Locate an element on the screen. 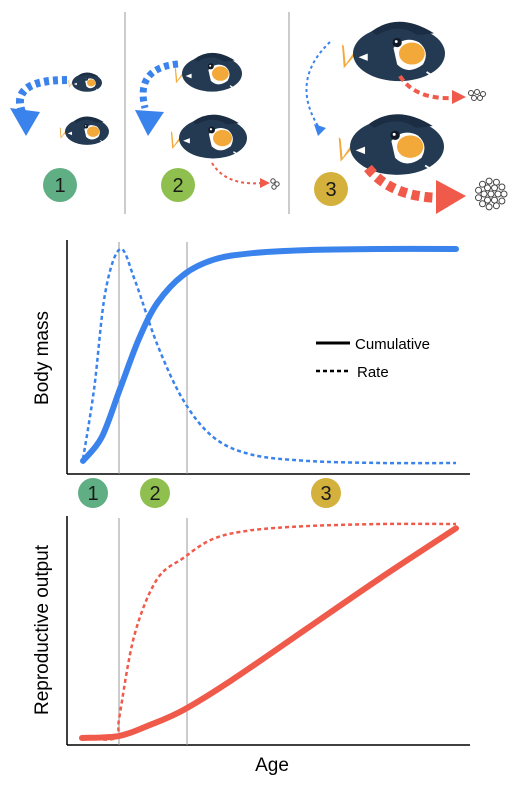  y-axis-label: Reproductive output is located at coordinates (42, 629).